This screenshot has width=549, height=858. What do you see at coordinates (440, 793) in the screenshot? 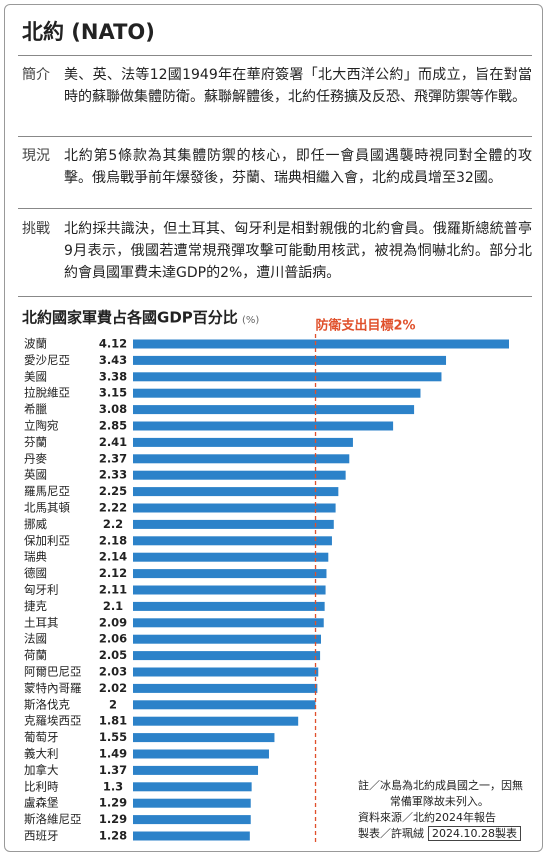
I see `note: 註／冰島為北約成員國之一，因無常備軍隊故未列入。` at bounding box center [440, 793].